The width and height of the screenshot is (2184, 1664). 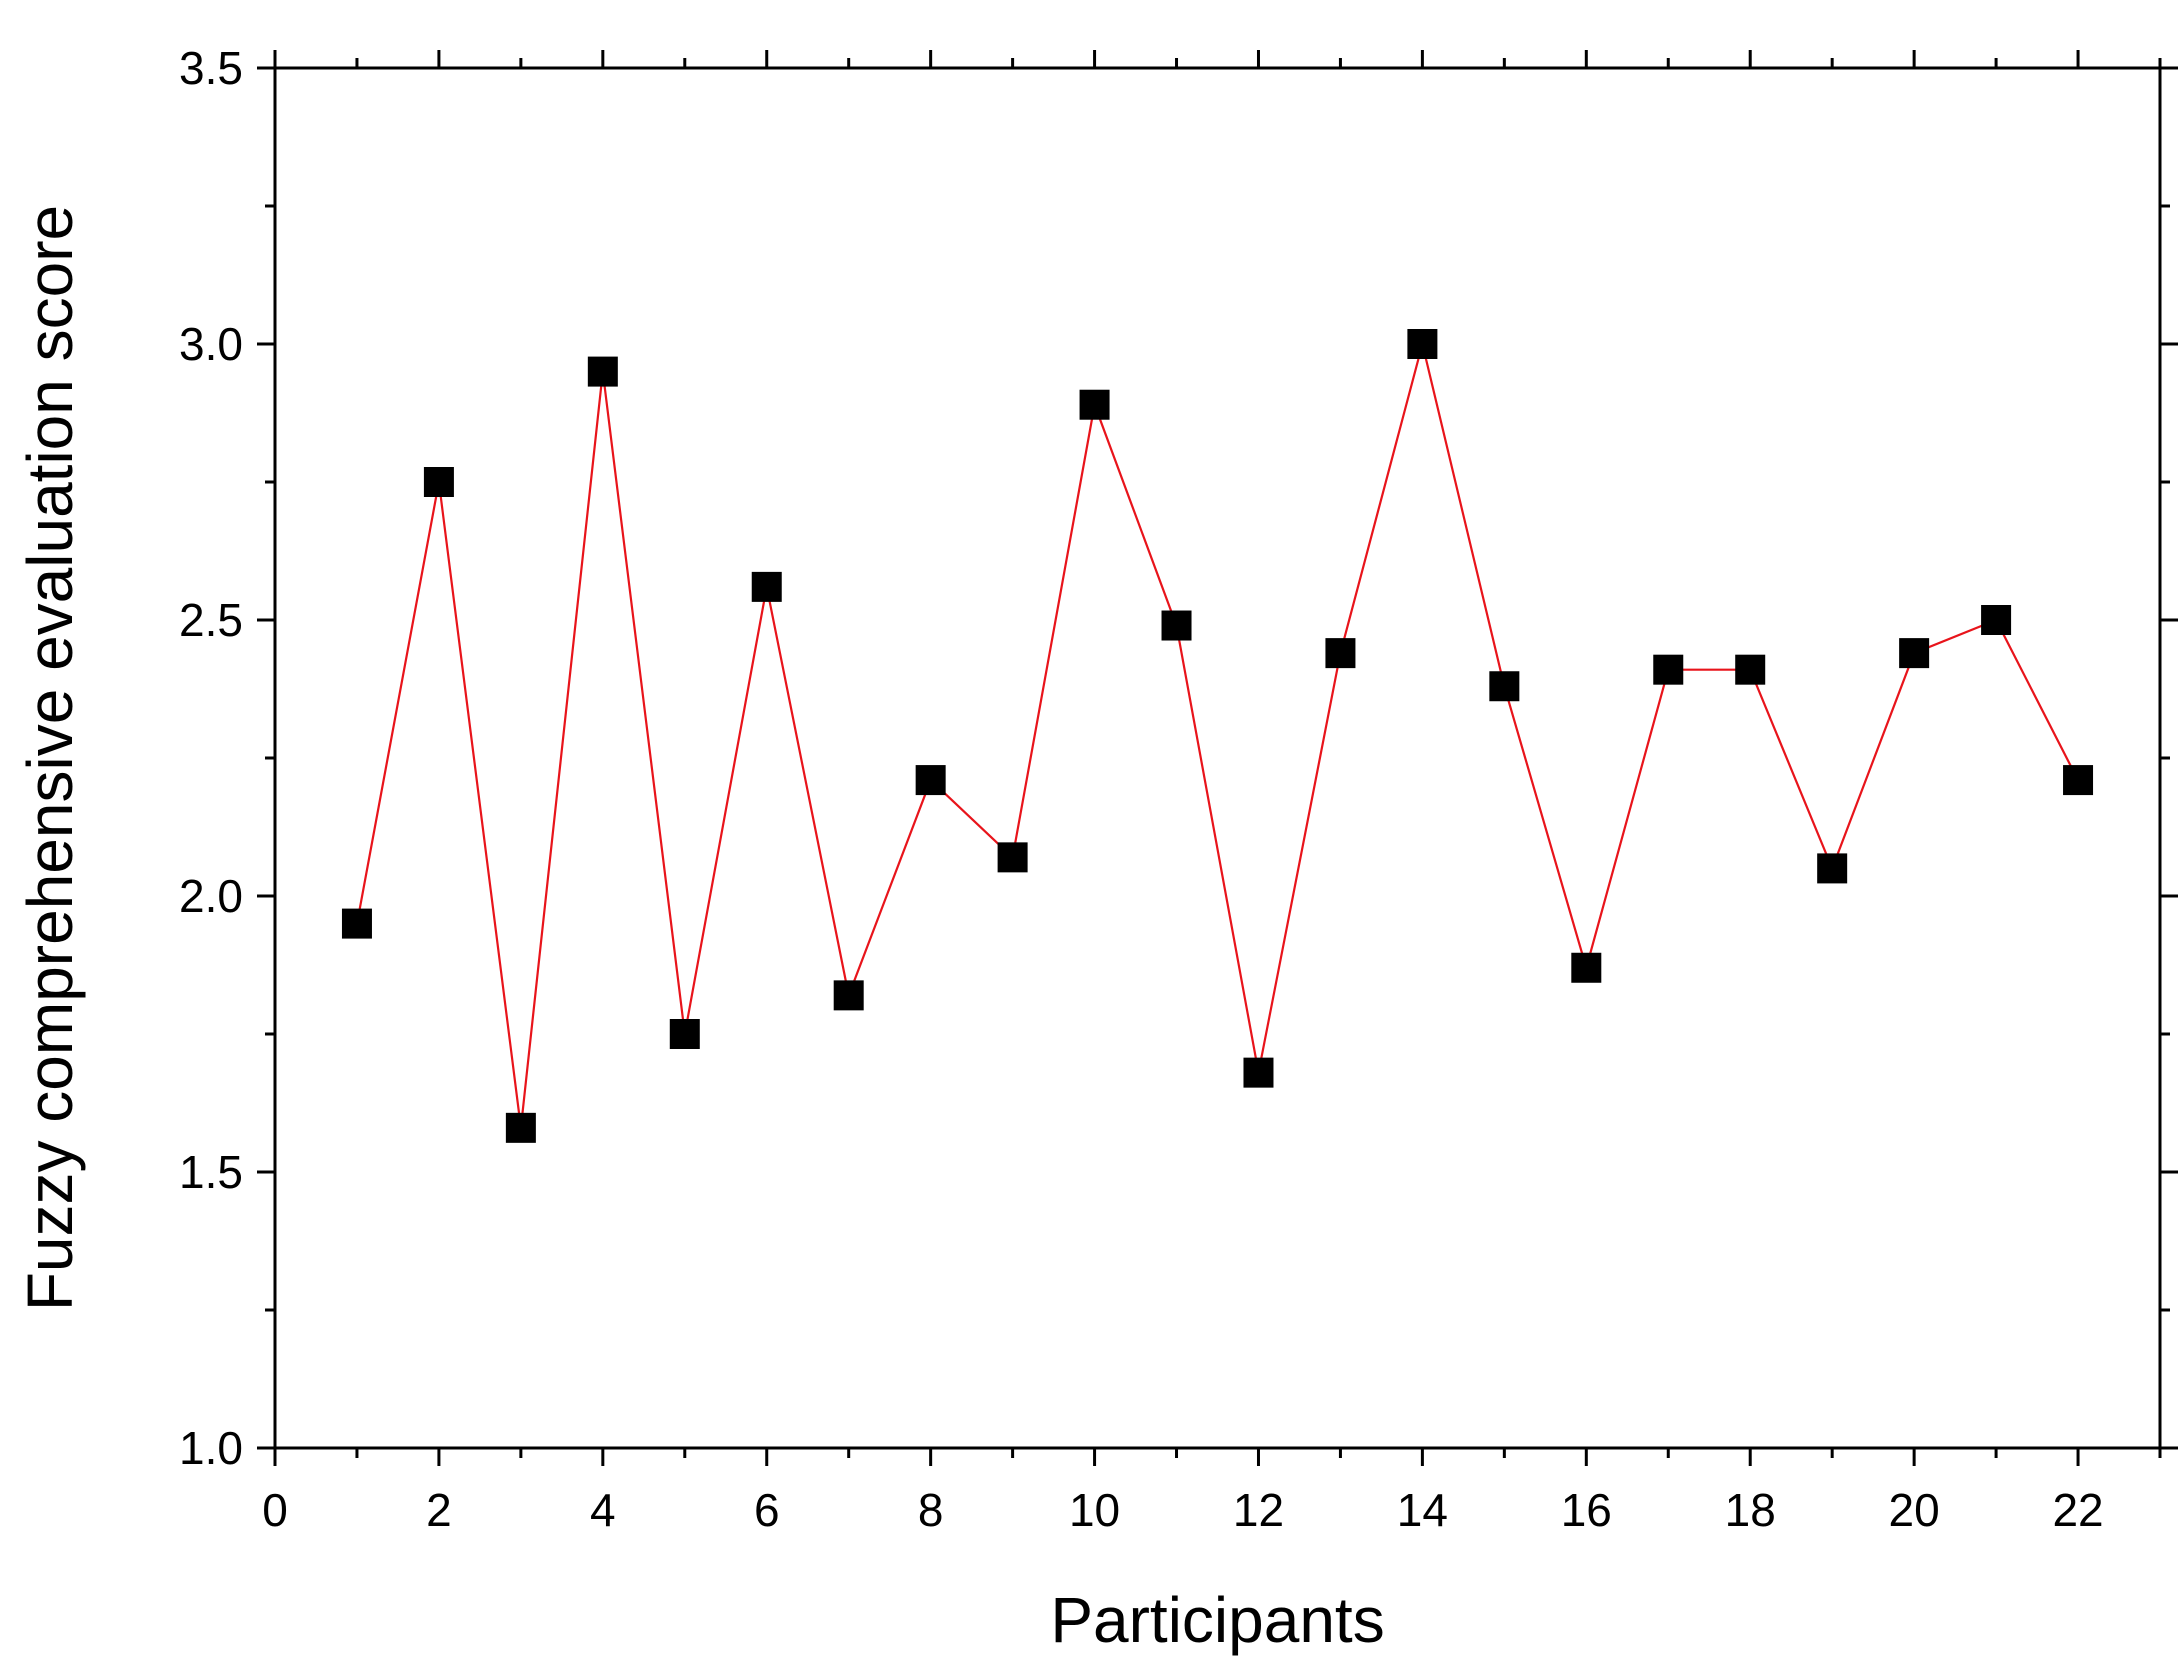 I want to click on y-tick-label: 3.0, so click(x=211, y=344).